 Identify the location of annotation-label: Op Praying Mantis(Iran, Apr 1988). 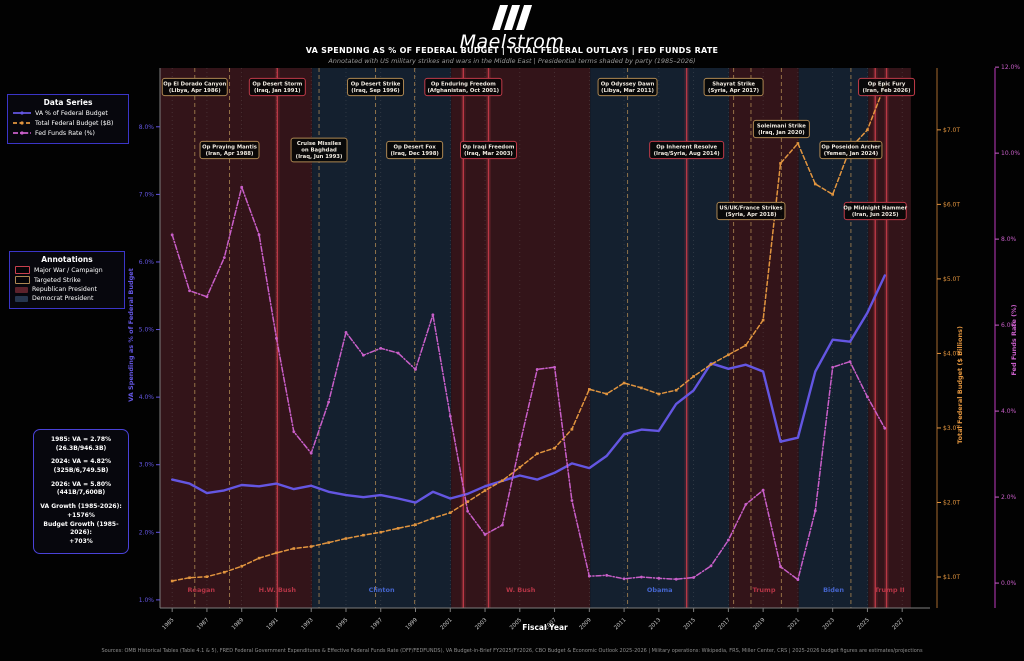
(229, 150).